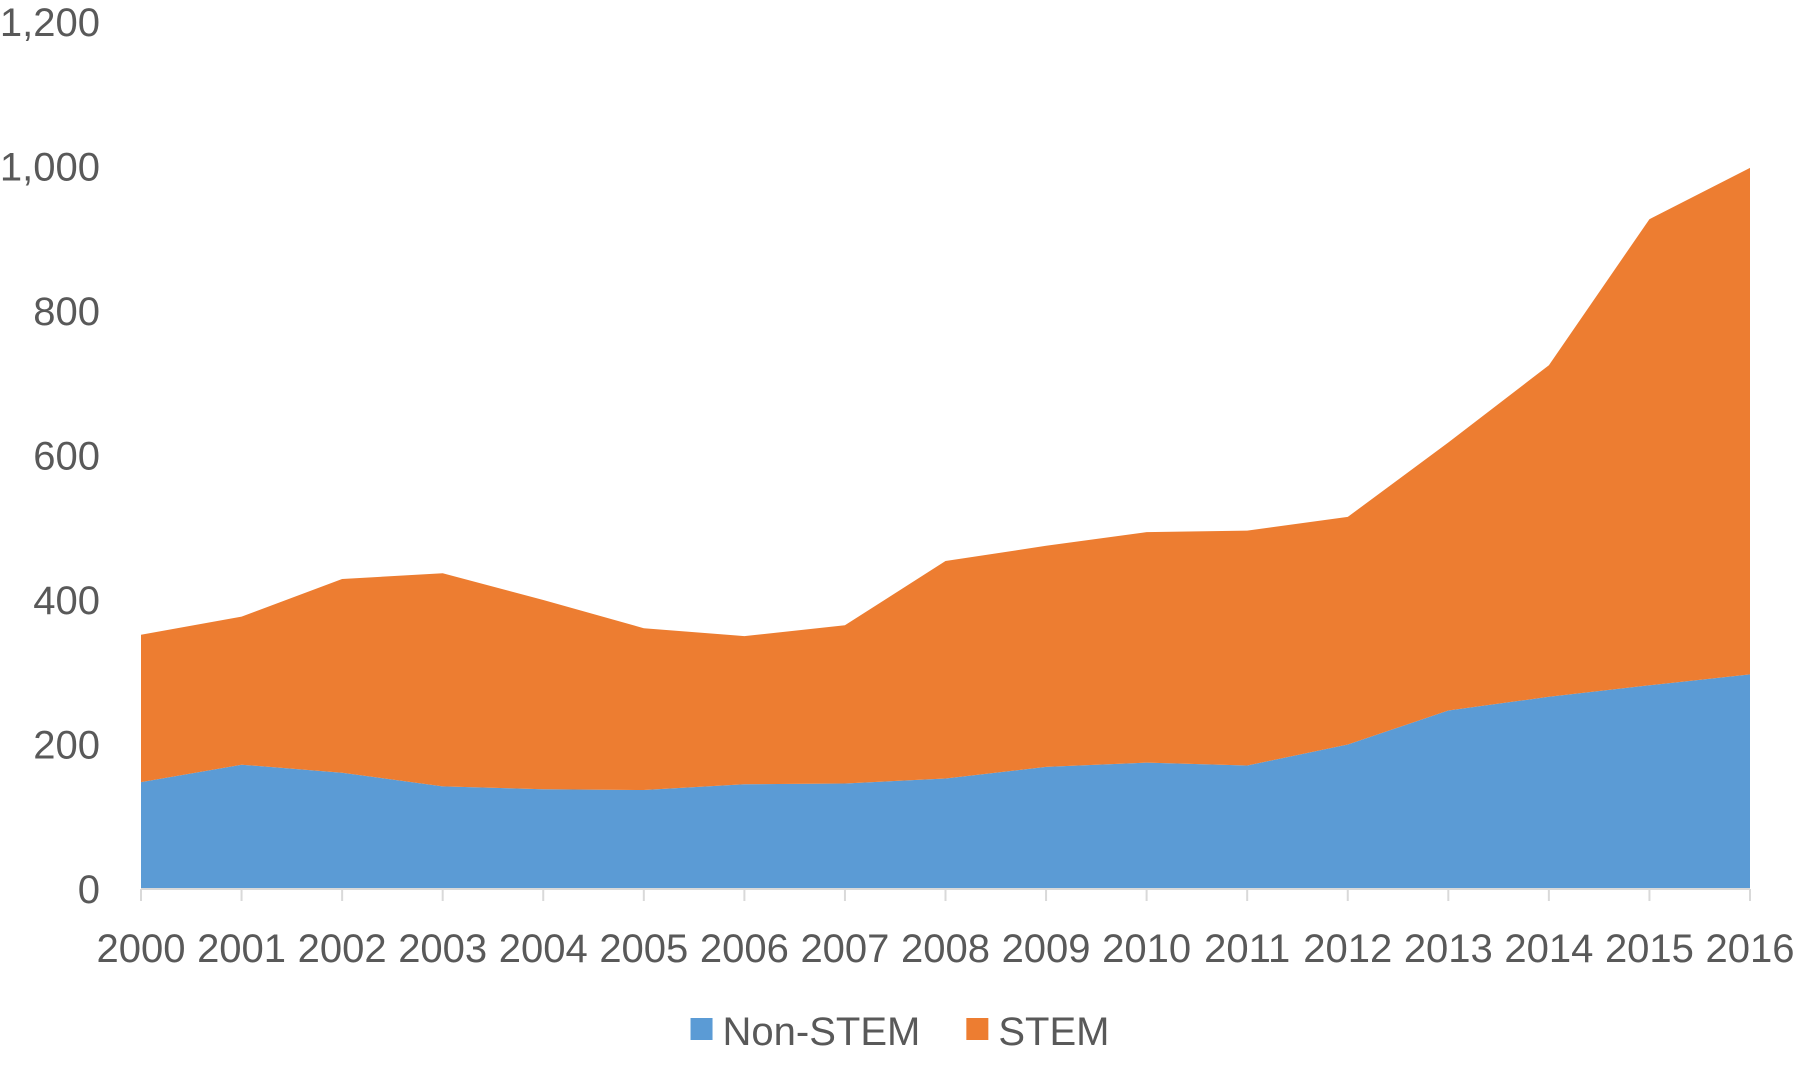 This screenshot has width=1800, height=1065. Describe the element at coordinates (89, 890) in the screenshot. I see `y-tick-label: 0` at that location.